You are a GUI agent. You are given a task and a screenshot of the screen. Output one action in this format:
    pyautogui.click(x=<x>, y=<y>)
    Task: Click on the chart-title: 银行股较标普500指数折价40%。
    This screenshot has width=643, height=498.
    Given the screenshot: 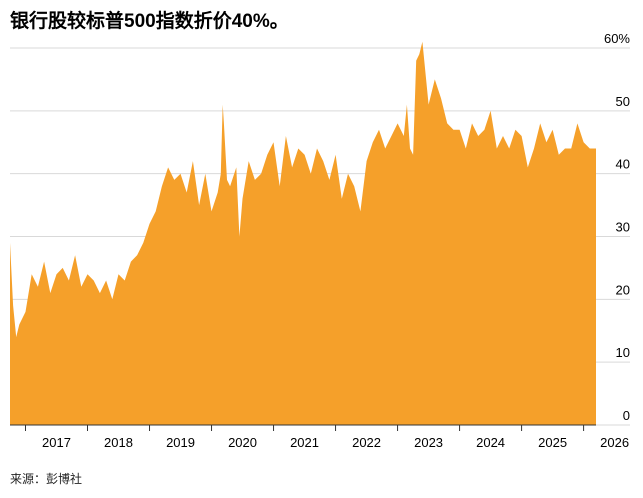 What is the action you would take?
    pyautogui.click(x=149, y=21)
    